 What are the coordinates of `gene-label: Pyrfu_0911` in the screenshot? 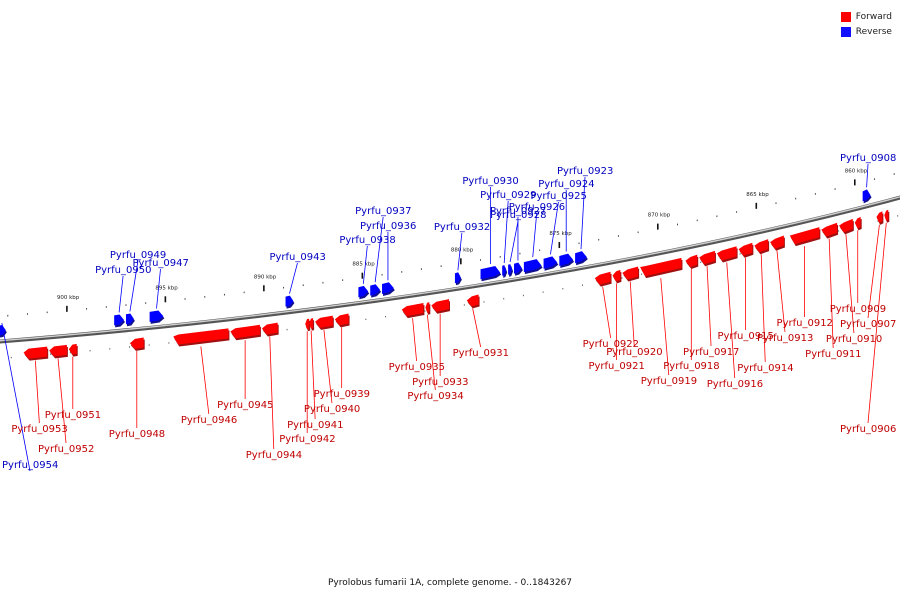 It's located at (833, 354).